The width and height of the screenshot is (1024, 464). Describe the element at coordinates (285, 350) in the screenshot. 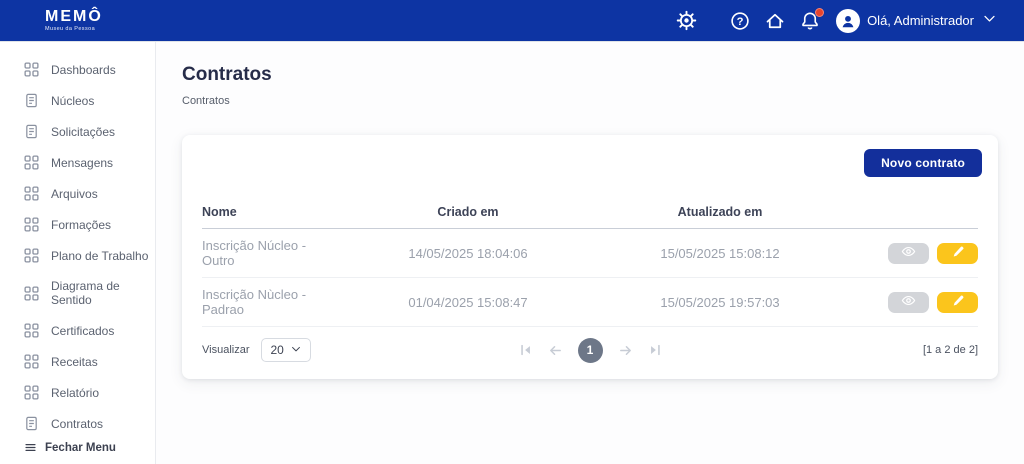

I see `page-size-select: 20` at that location.